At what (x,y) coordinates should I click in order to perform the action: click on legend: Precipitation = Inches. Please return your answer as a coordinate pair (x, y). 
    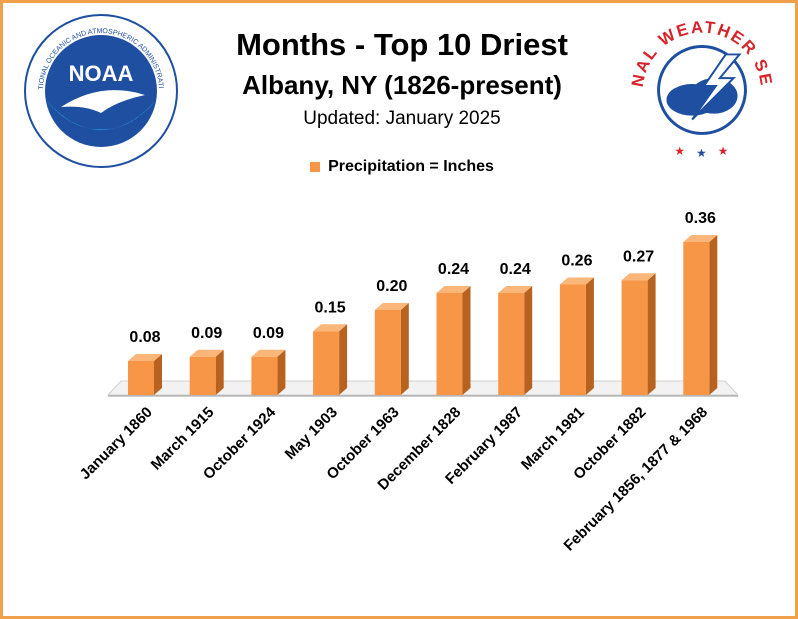
    Looking at the image, I should click on (399, 167).